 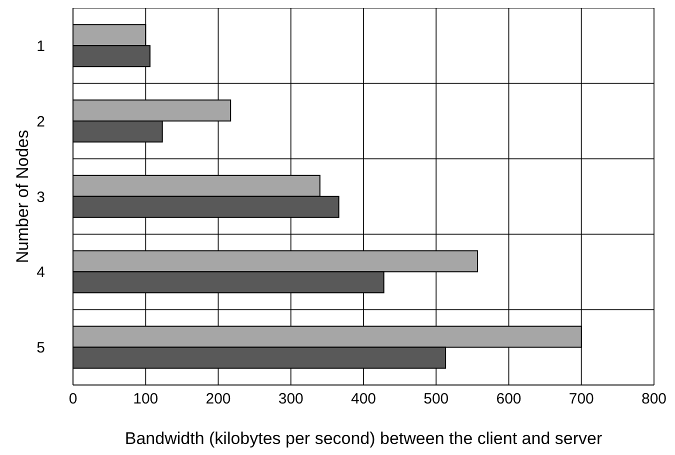 What do you see at coordinates (40, 348) in the screenshot?
I see `y-tick-label: 5` at bounding box center [40, 348].